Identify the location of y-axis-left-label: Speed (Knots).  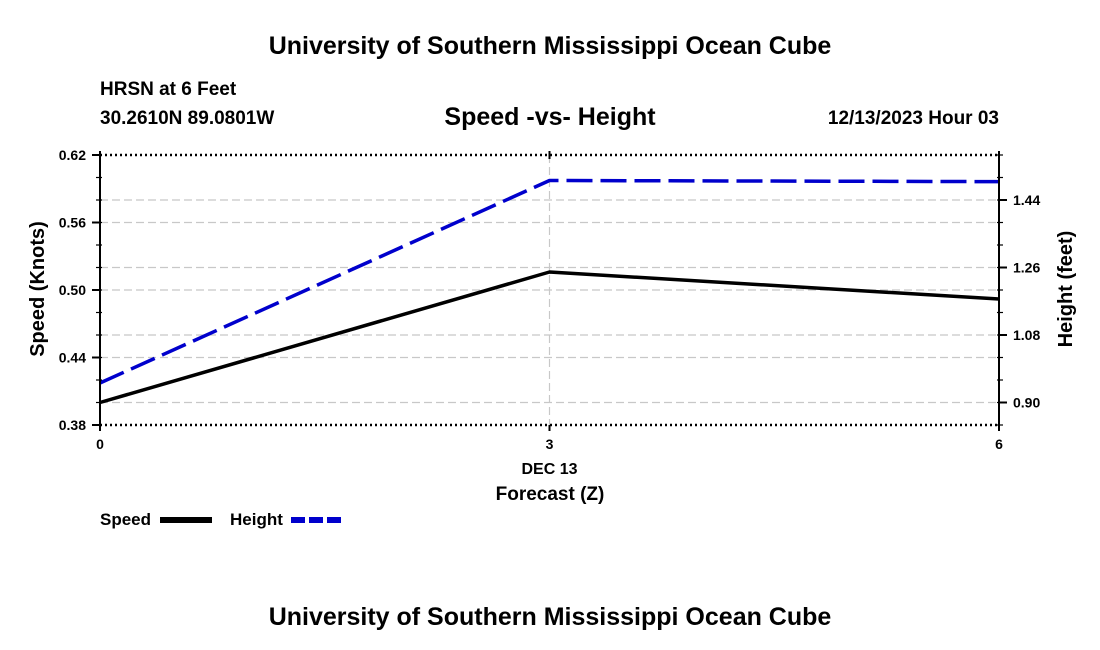
(38, 289).